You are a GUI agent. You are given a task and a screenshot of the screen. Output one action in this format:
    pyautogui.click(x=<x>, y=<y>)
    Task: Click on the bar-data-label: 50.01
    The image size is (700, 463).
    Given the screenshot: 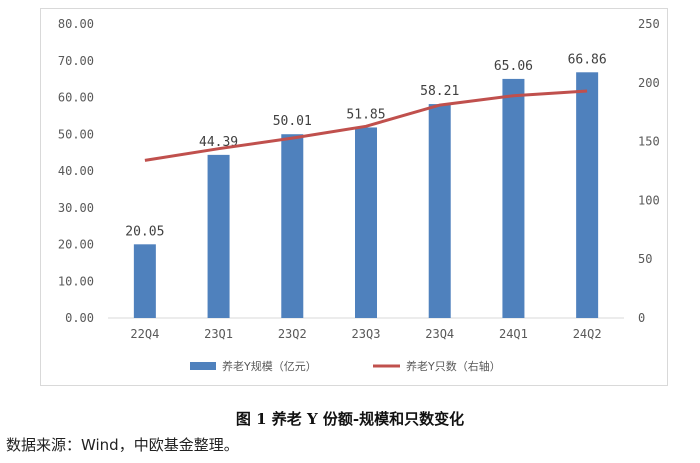 What is the action you would take?
    pyautogui.click(x=292, y=121)
    